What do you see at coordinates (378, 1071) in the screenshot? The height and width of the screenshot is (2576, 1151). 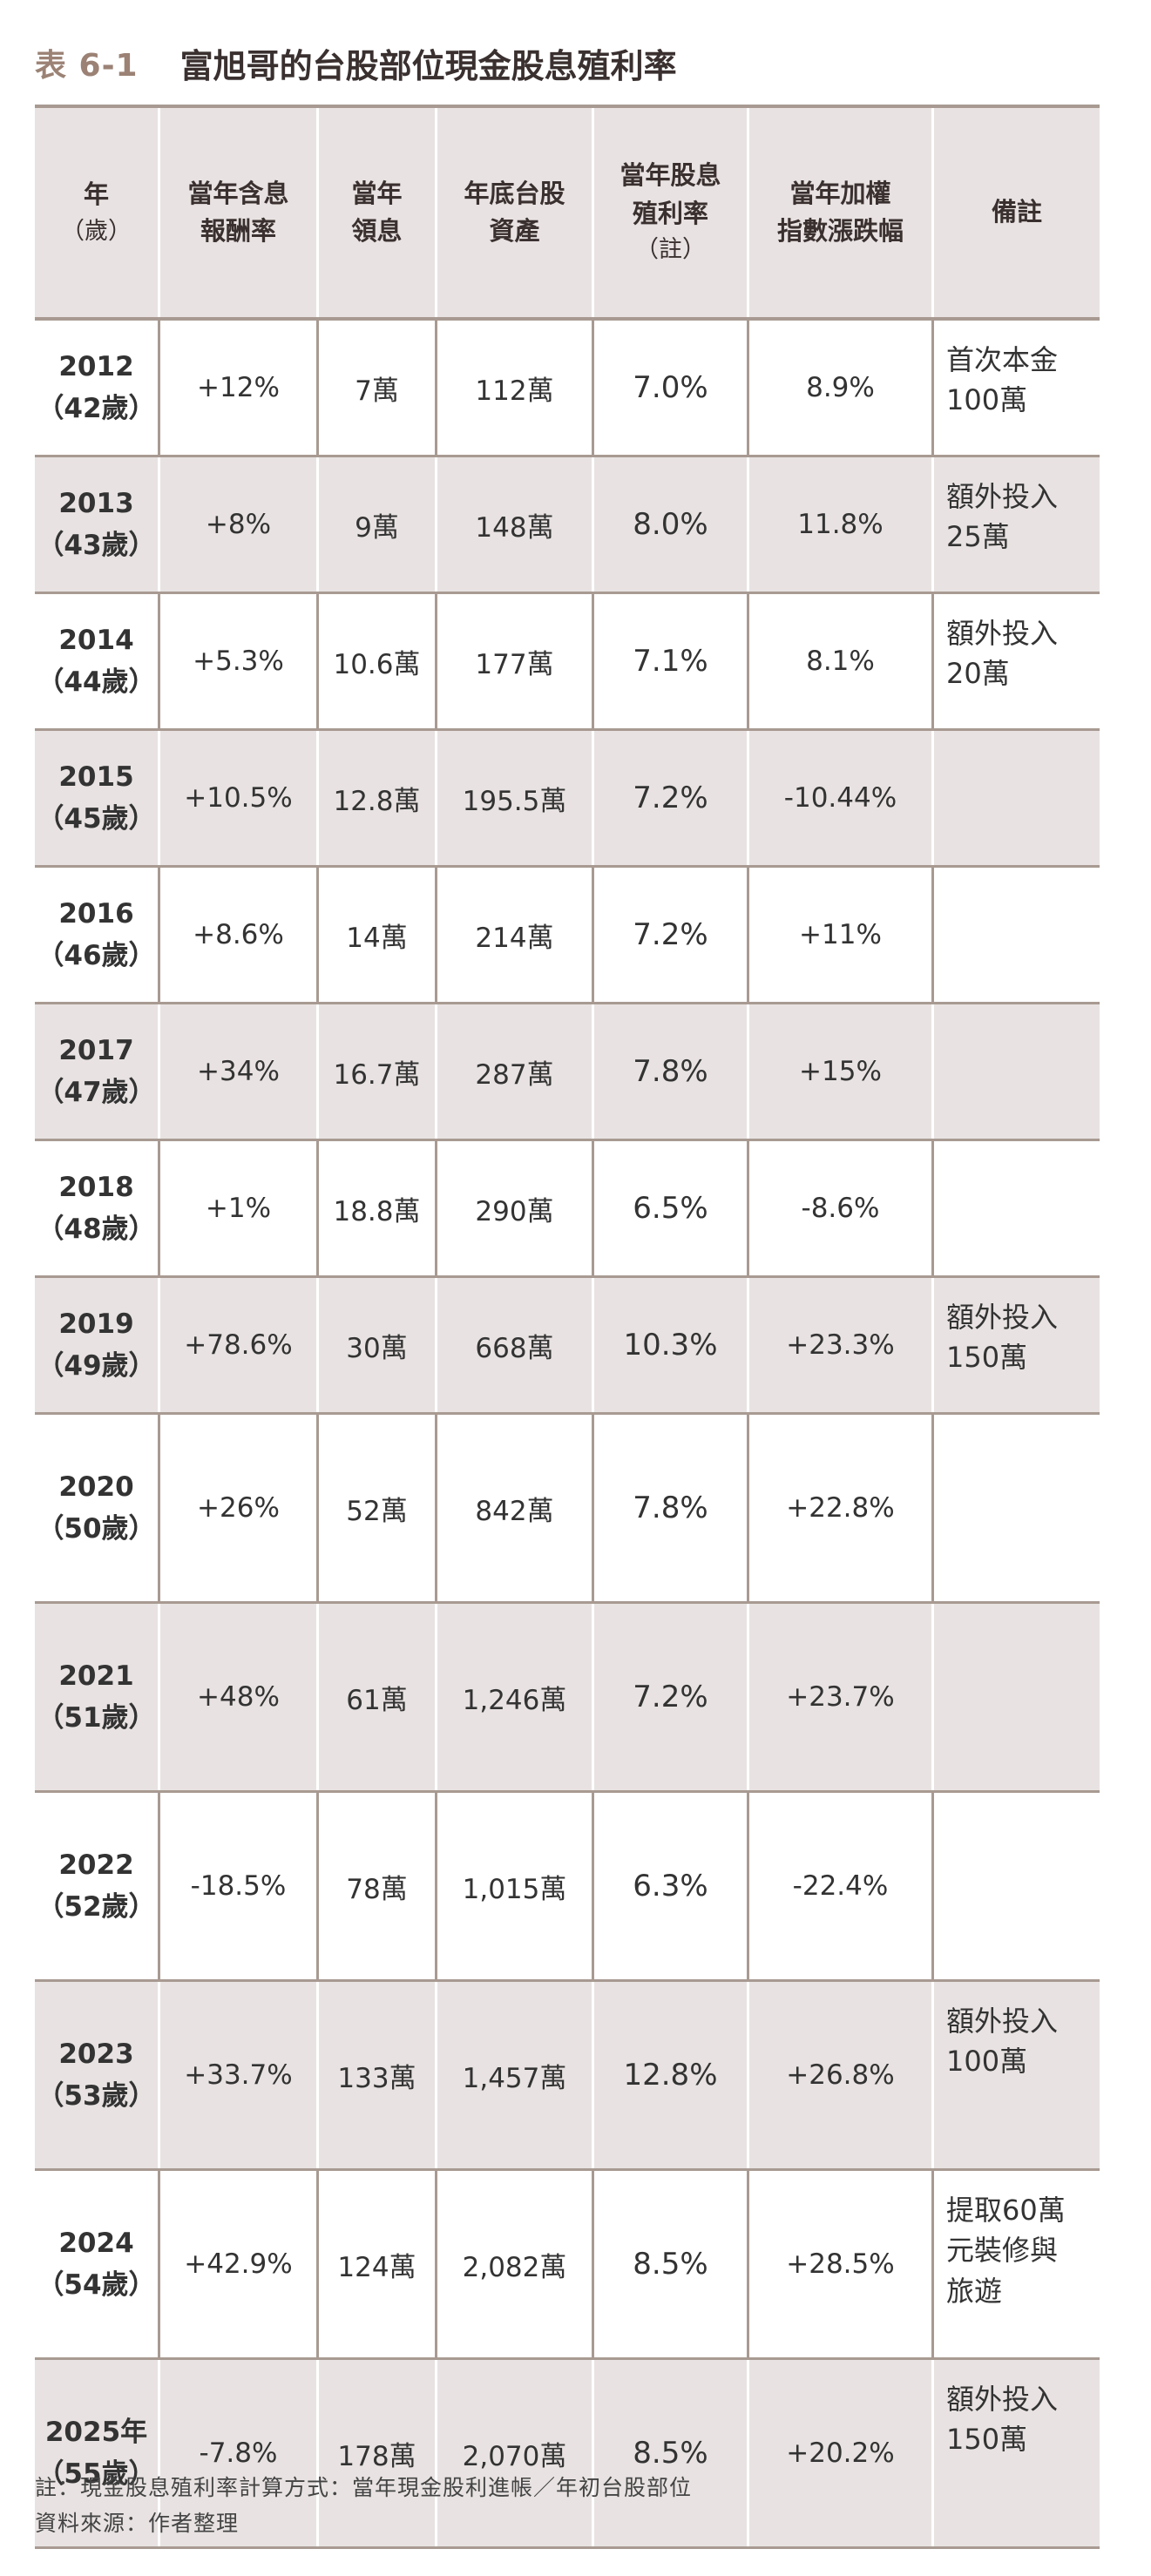 I see `cell-dividend: 16.7萬` at bounding box center [378, 1071].